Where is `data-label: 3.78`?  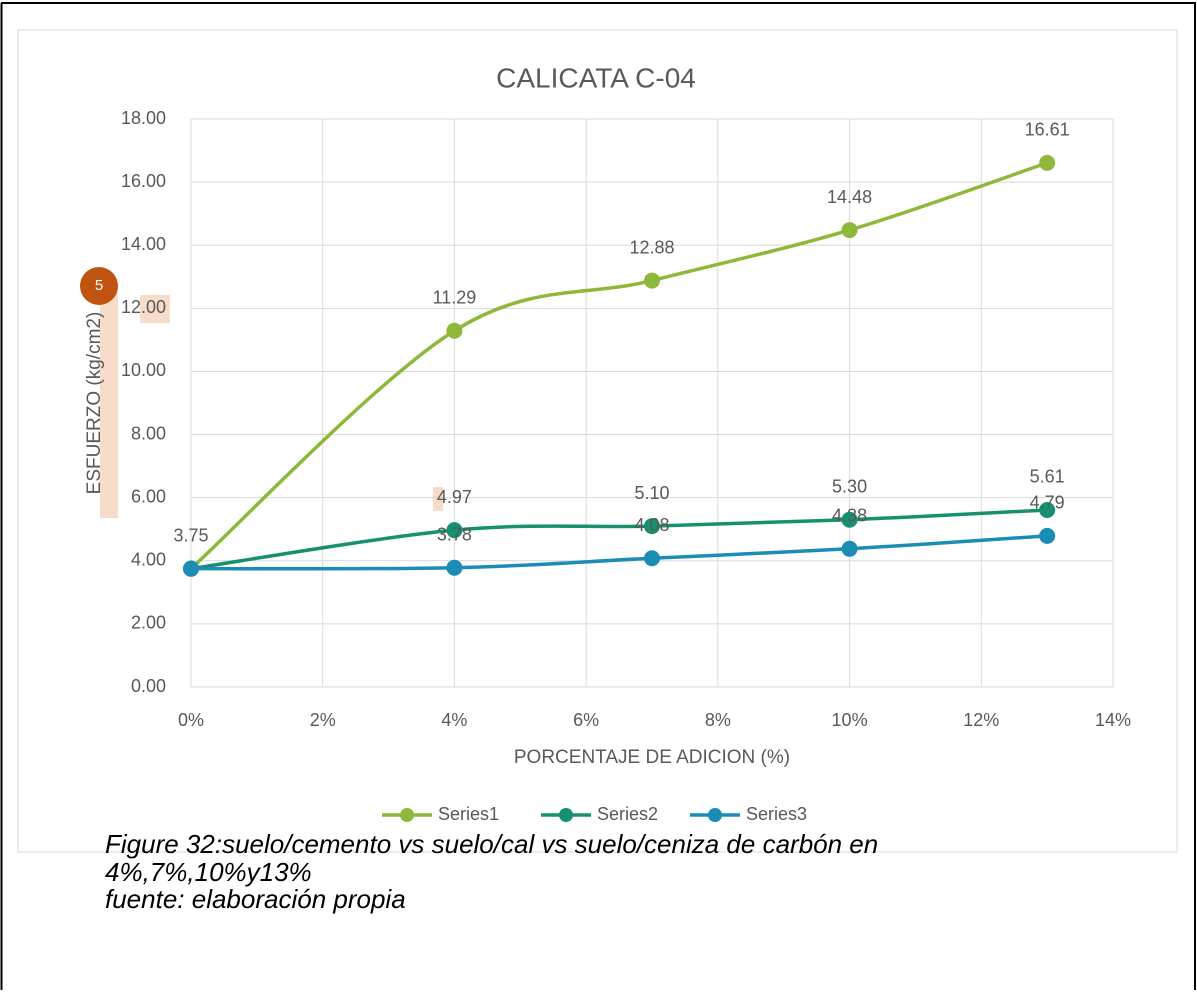 data-label: 3.78 is located at coordinates (454, 534).